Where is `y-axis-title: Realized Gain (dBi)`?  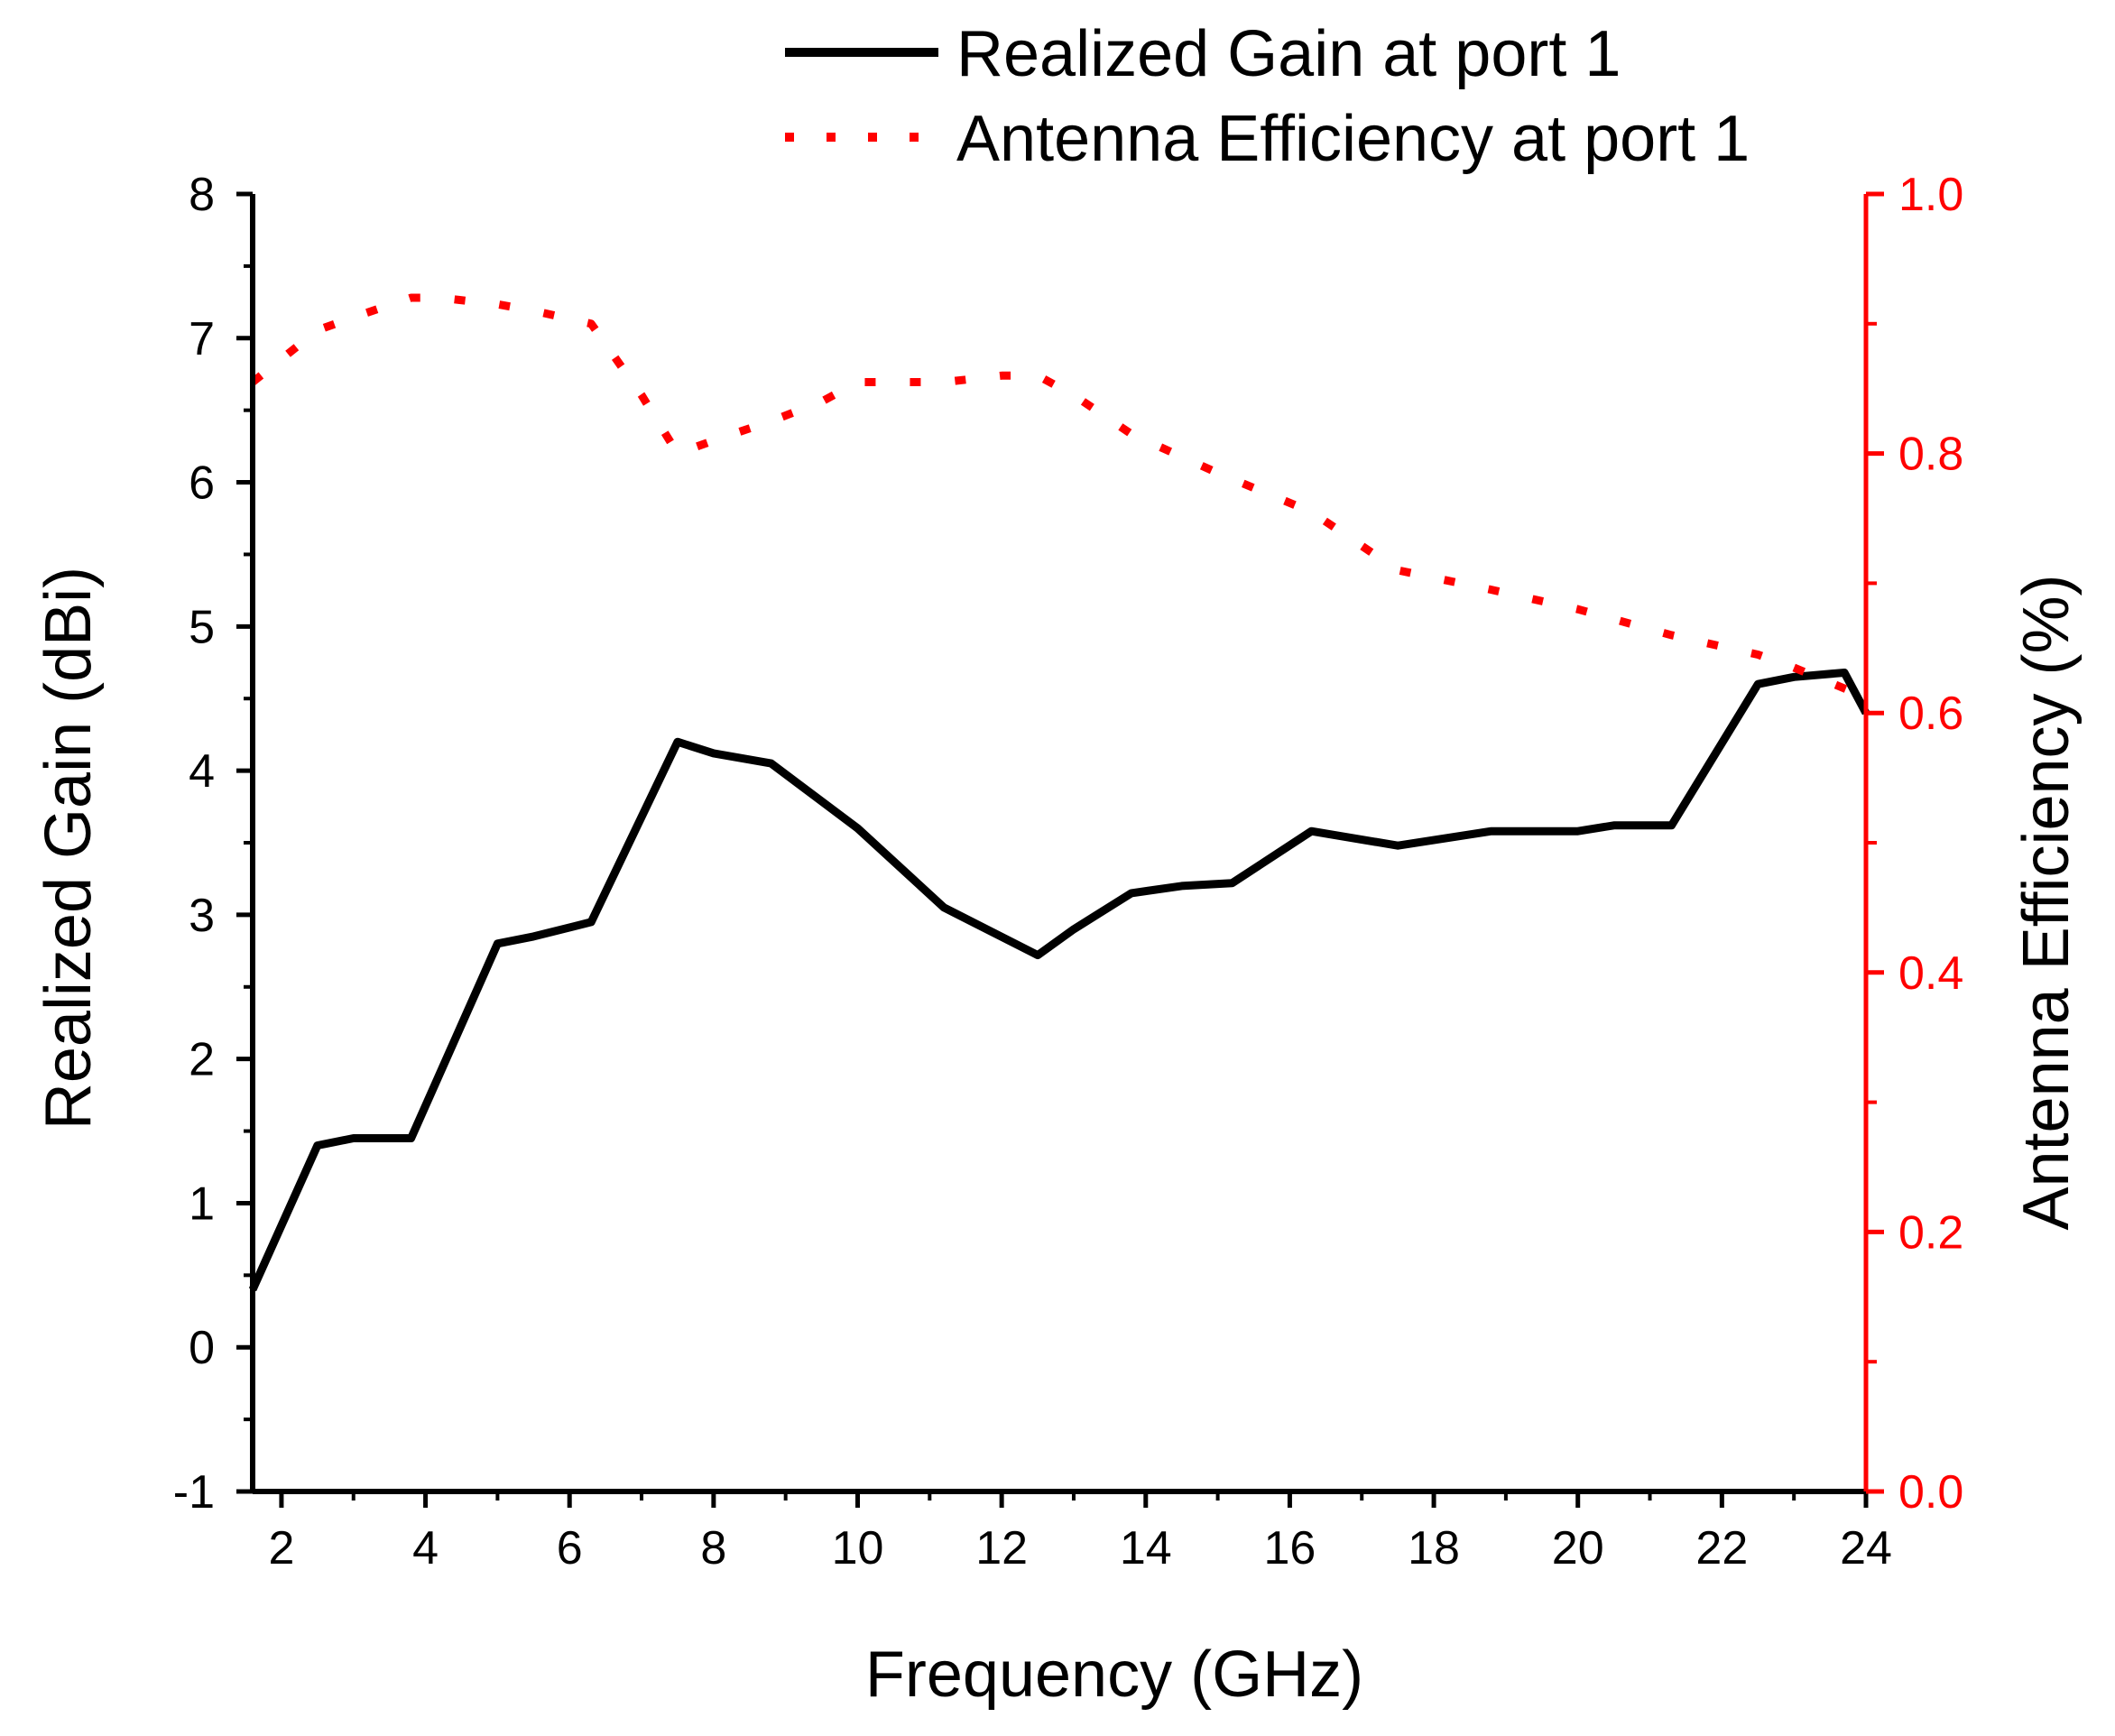 y-axis-title: Realized Gain (dBi) is located at coordinates (68, 849).